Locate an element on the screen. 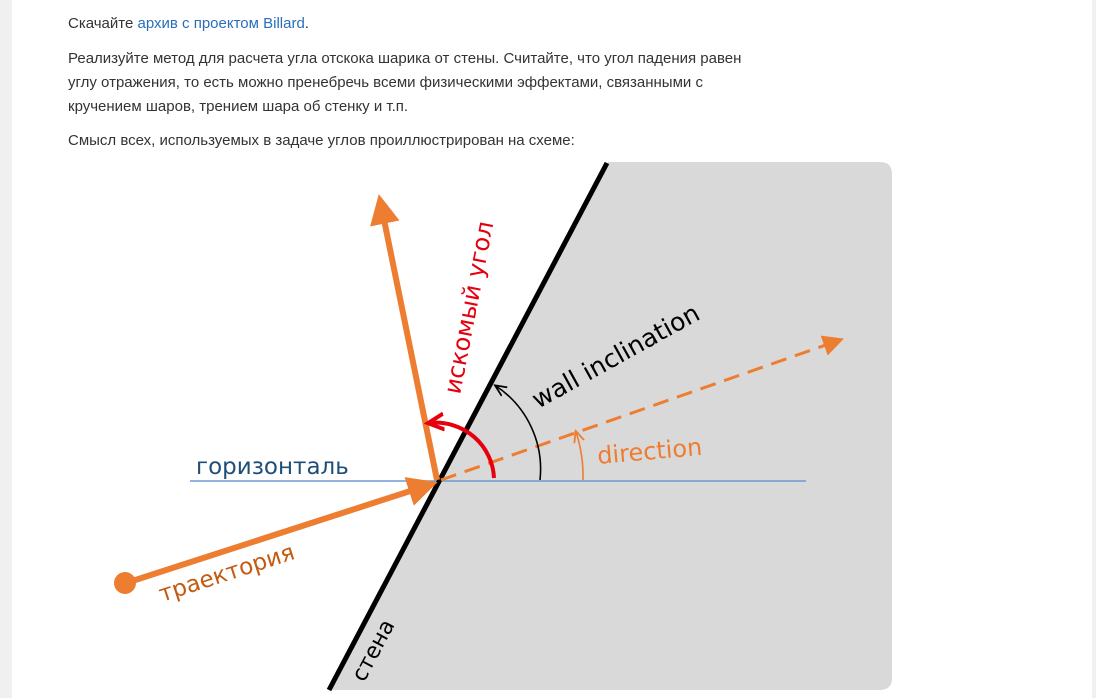 The height and width of the screenshot is (698, 1096). project-archive-link: архив с проектом Billard is located at coordinates (221, 23).